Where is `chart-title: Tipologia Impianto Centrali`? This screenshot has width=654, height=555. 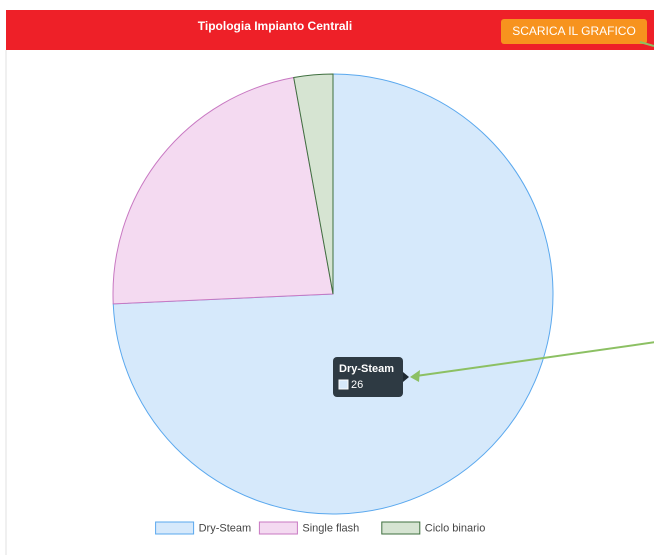 chart-title: Tipologia Impianto Centrali is located at coordinates (275, 26).